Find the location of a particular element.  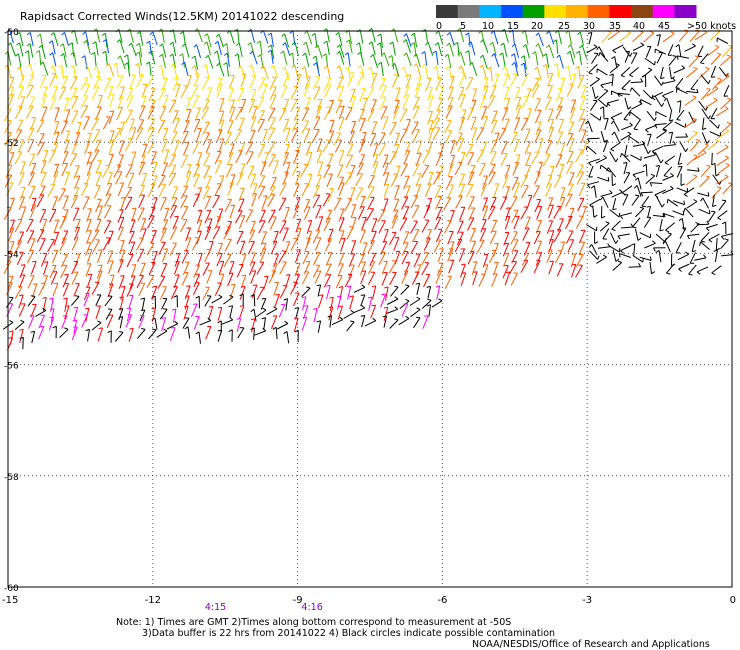

legend-label: 40 is located at coordinates (639, 26).